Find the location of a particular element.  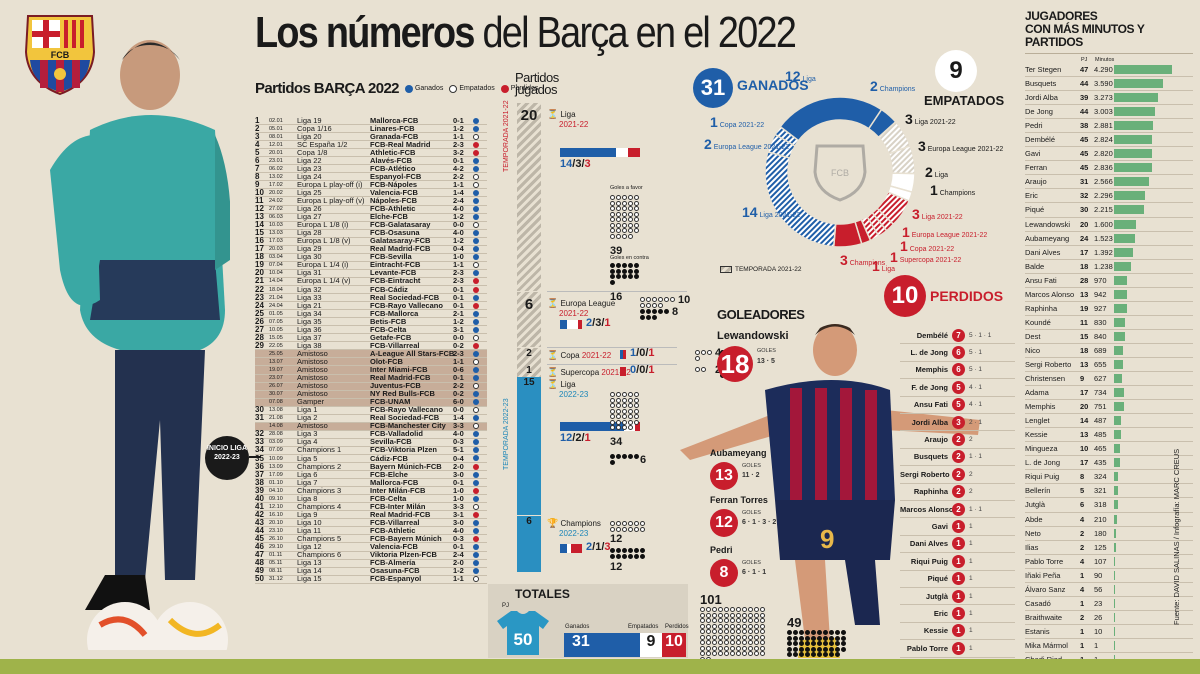

minutes-header: PJ Minutos is located at coordinates (1098, 60).